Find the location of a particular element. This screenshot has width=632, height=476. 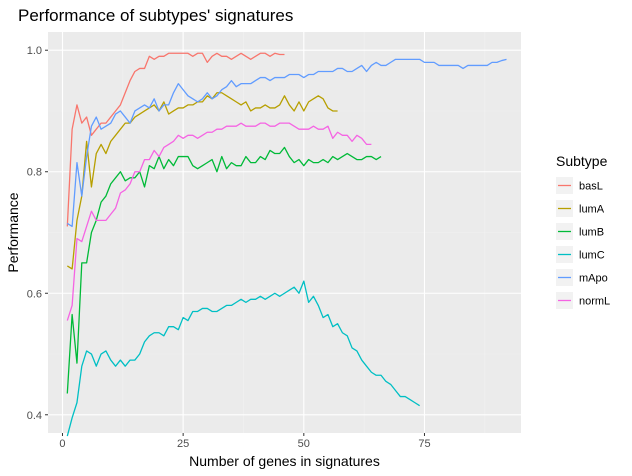

x-tick-label: 0 is located at coordinates (62, 444).